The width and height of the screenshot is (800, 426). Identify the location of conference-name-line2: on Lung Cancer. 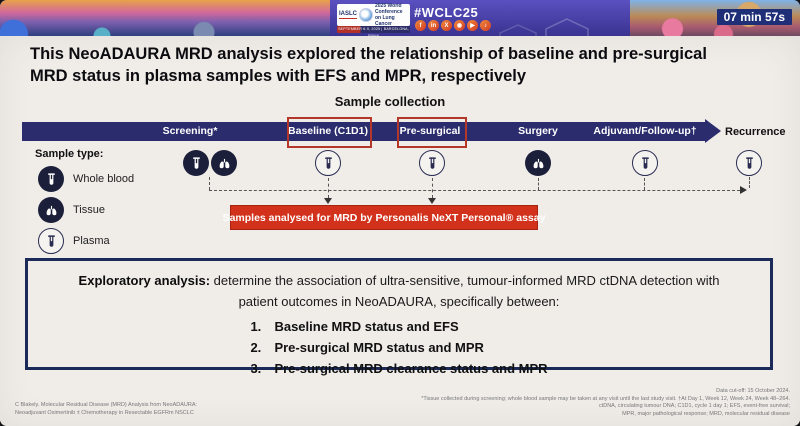
(385, 21).